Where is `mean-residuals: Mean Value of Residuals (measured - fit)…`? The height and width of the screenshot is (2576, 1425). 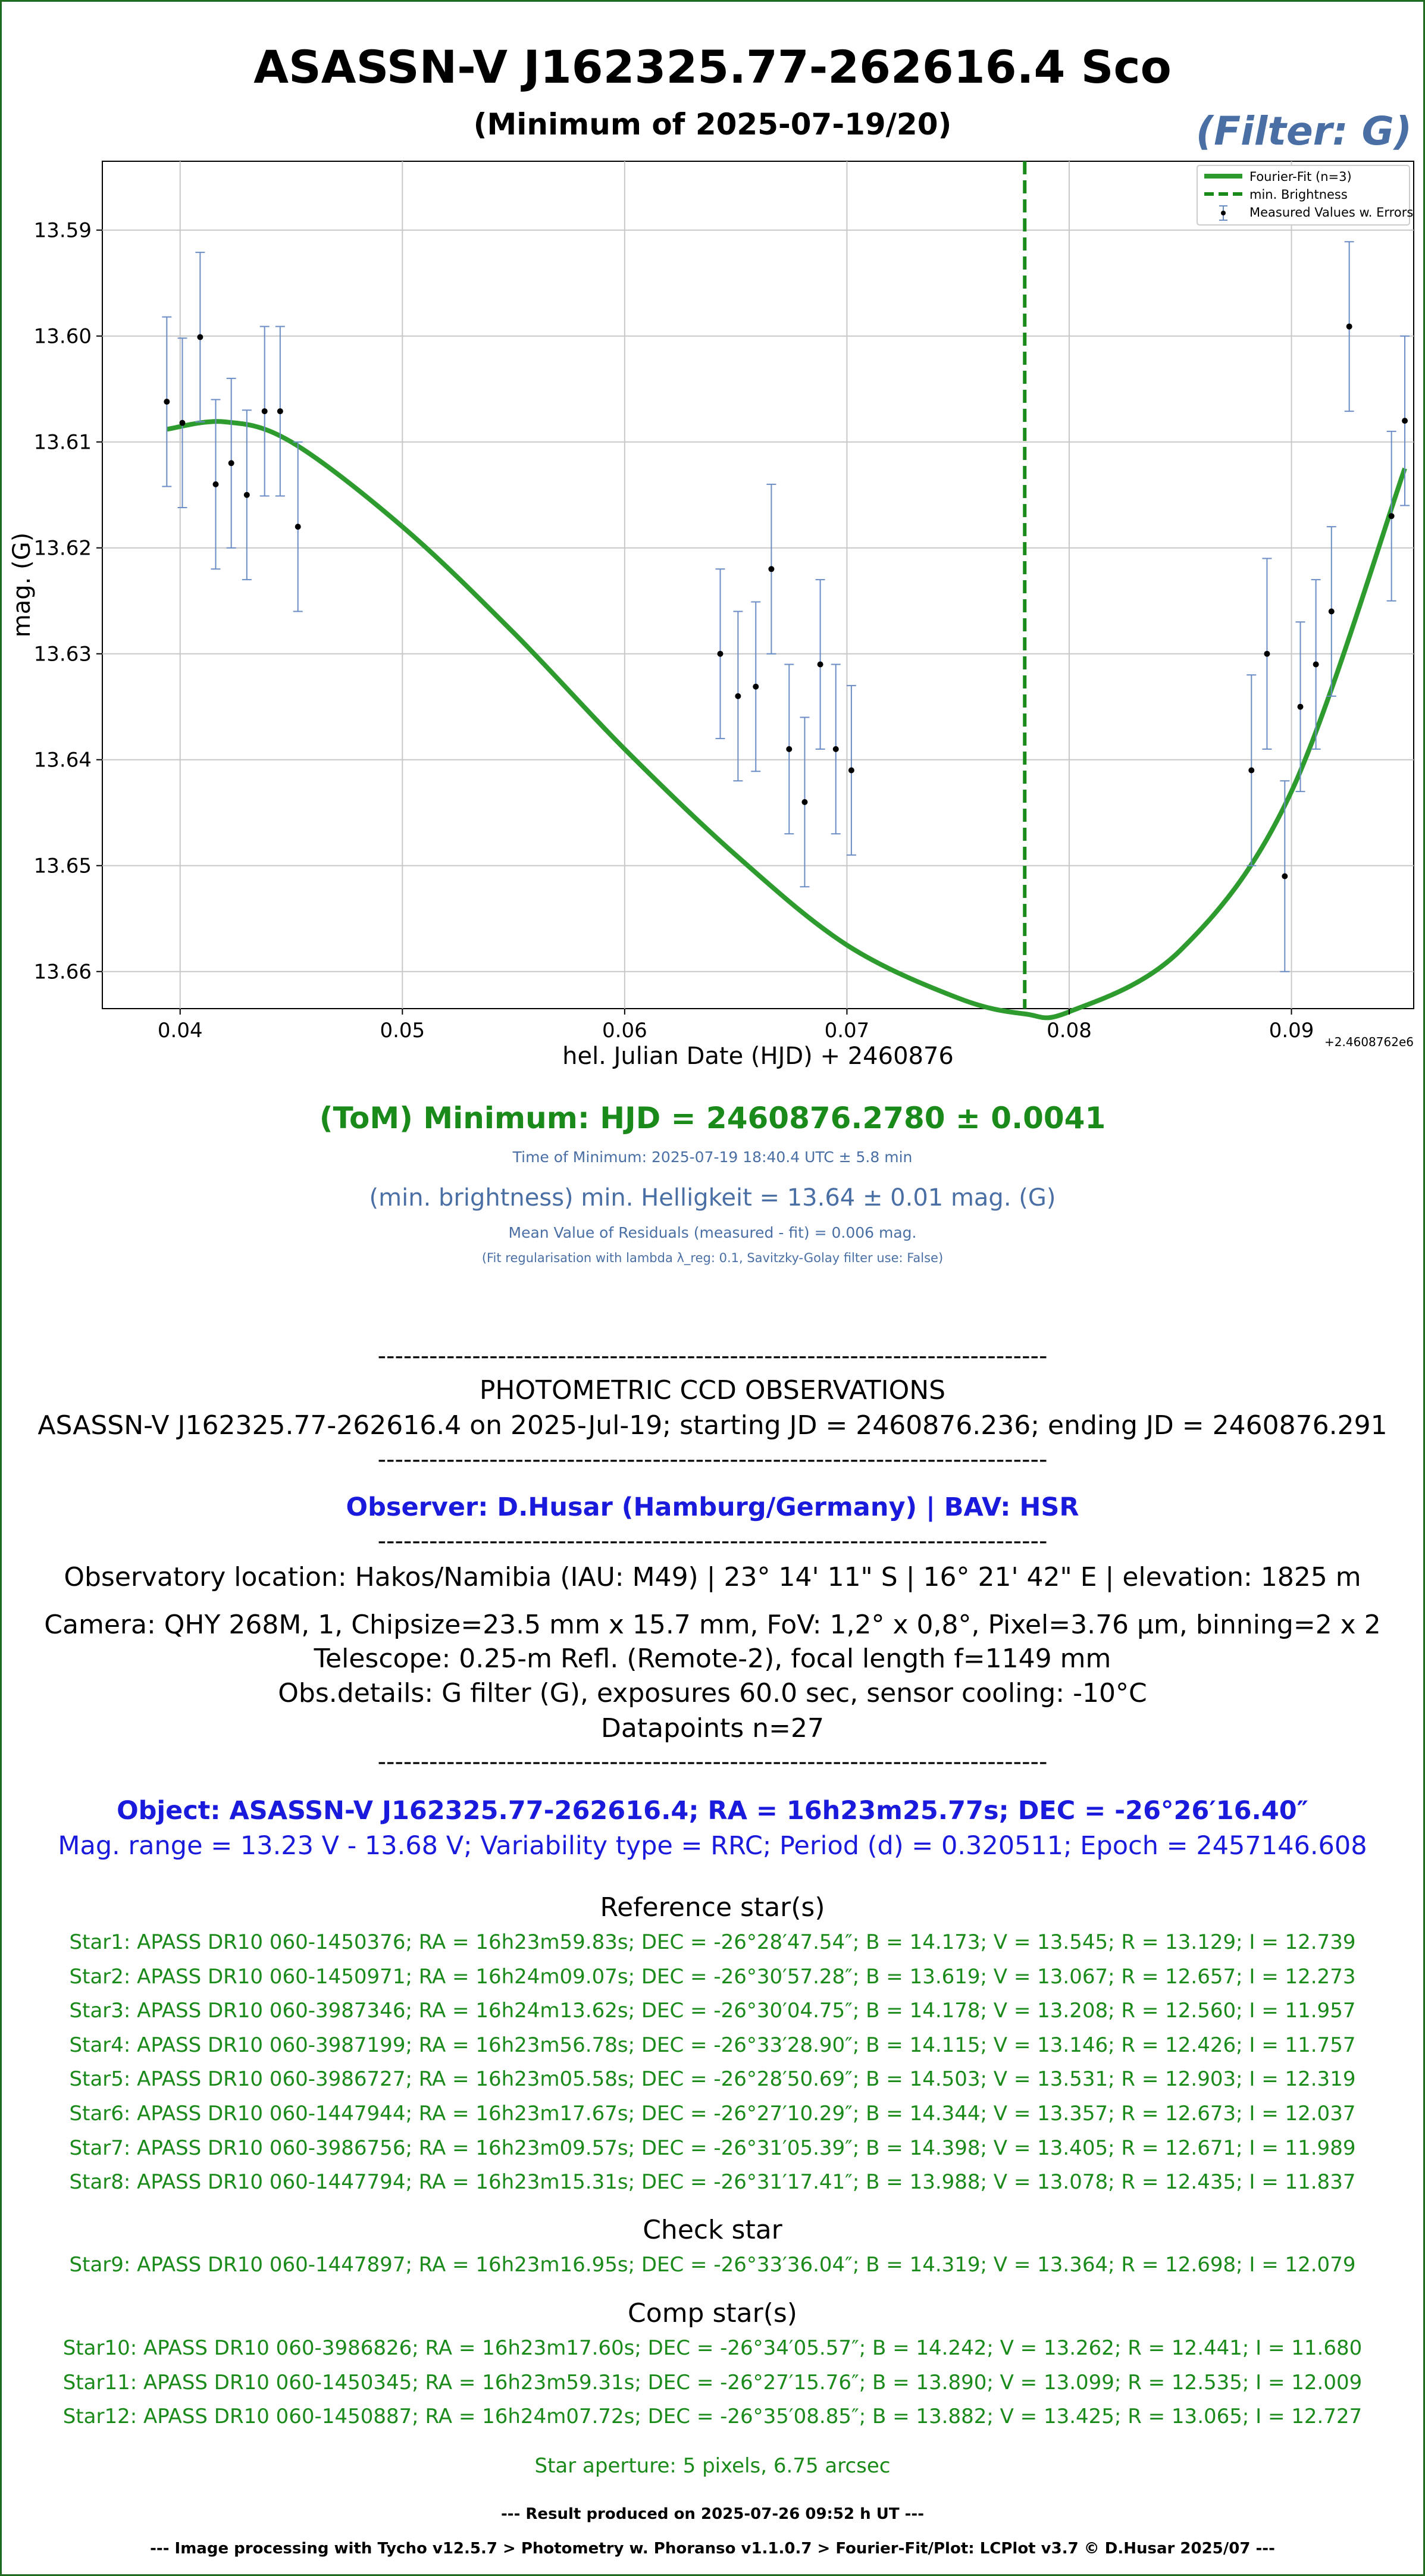
mean-residuals: Mean Value of Residuals (measured - fit)… is located at coordinates (712, 1232).